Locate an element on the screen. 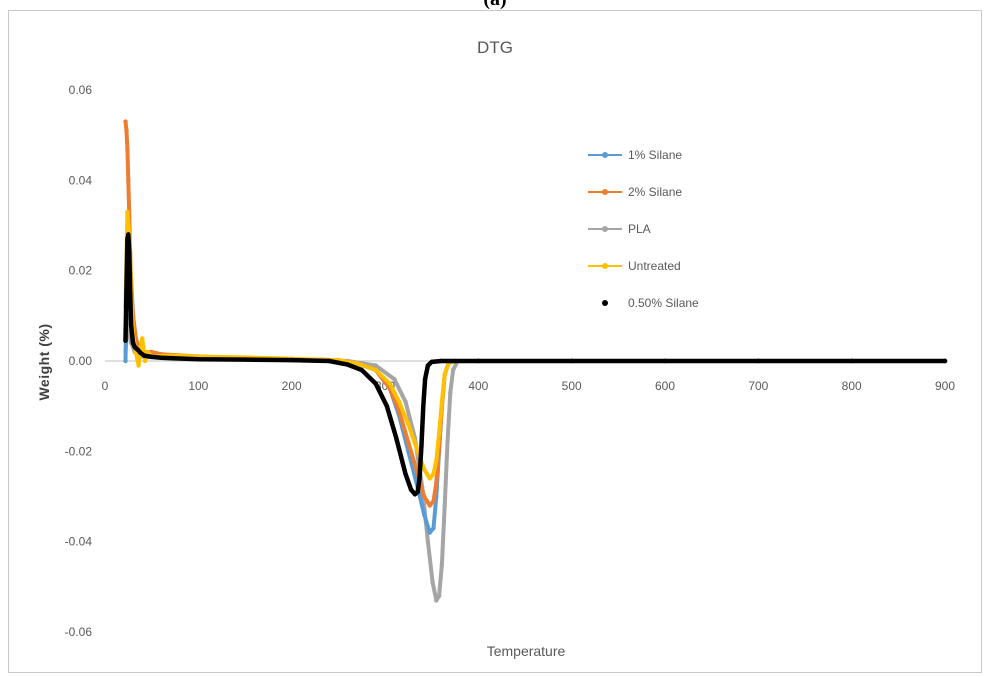 The height and width of the screenshot is (677, 990). legend-label: 2% Silane is located at coordinates (655, 192).